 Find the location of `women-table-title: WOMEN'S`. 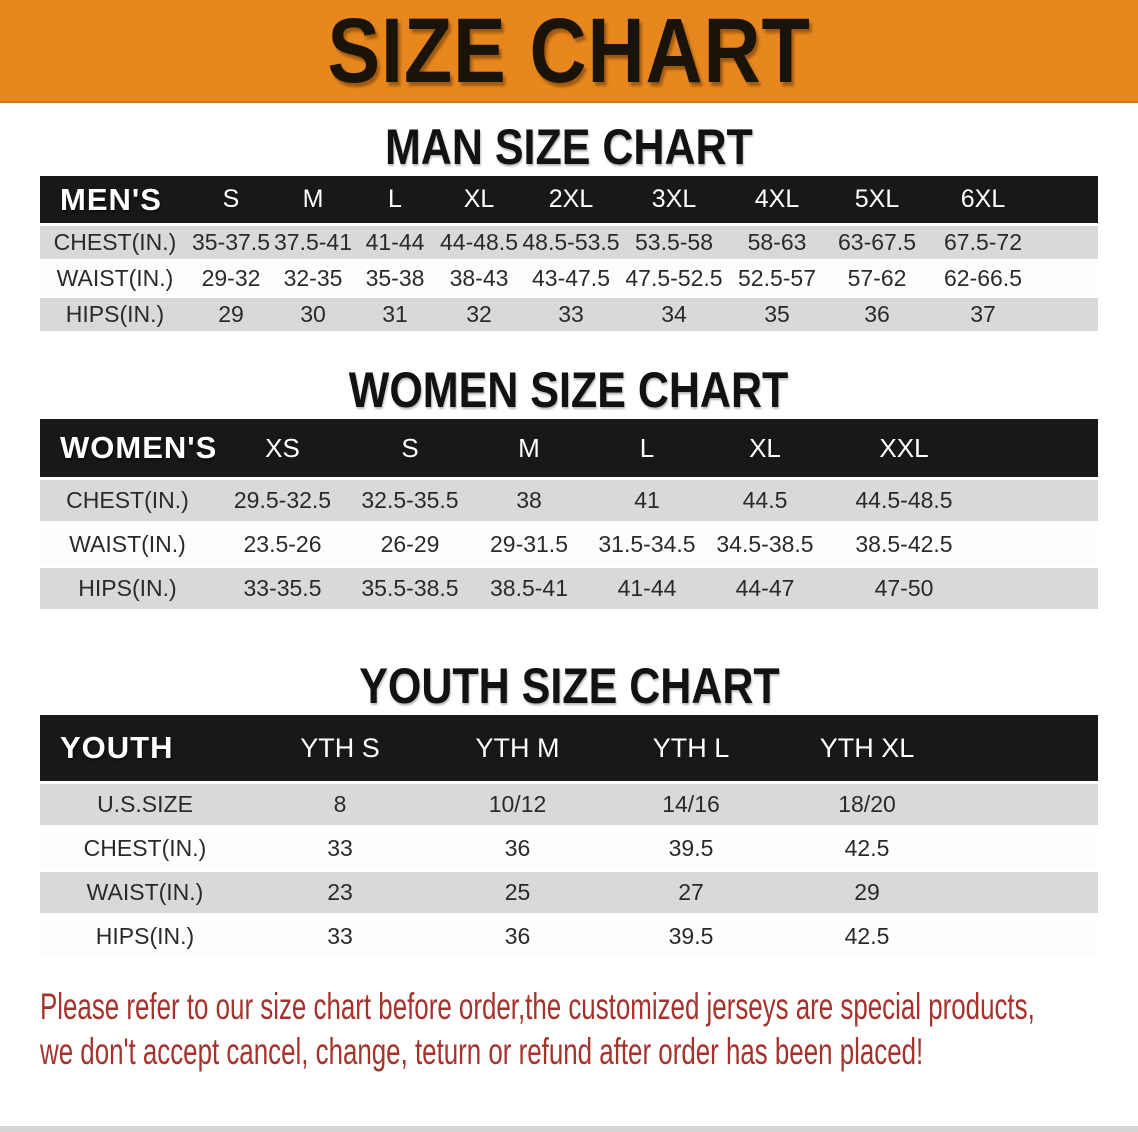

women-table-title: WOMEN'S is located at coordinates (127, 448).